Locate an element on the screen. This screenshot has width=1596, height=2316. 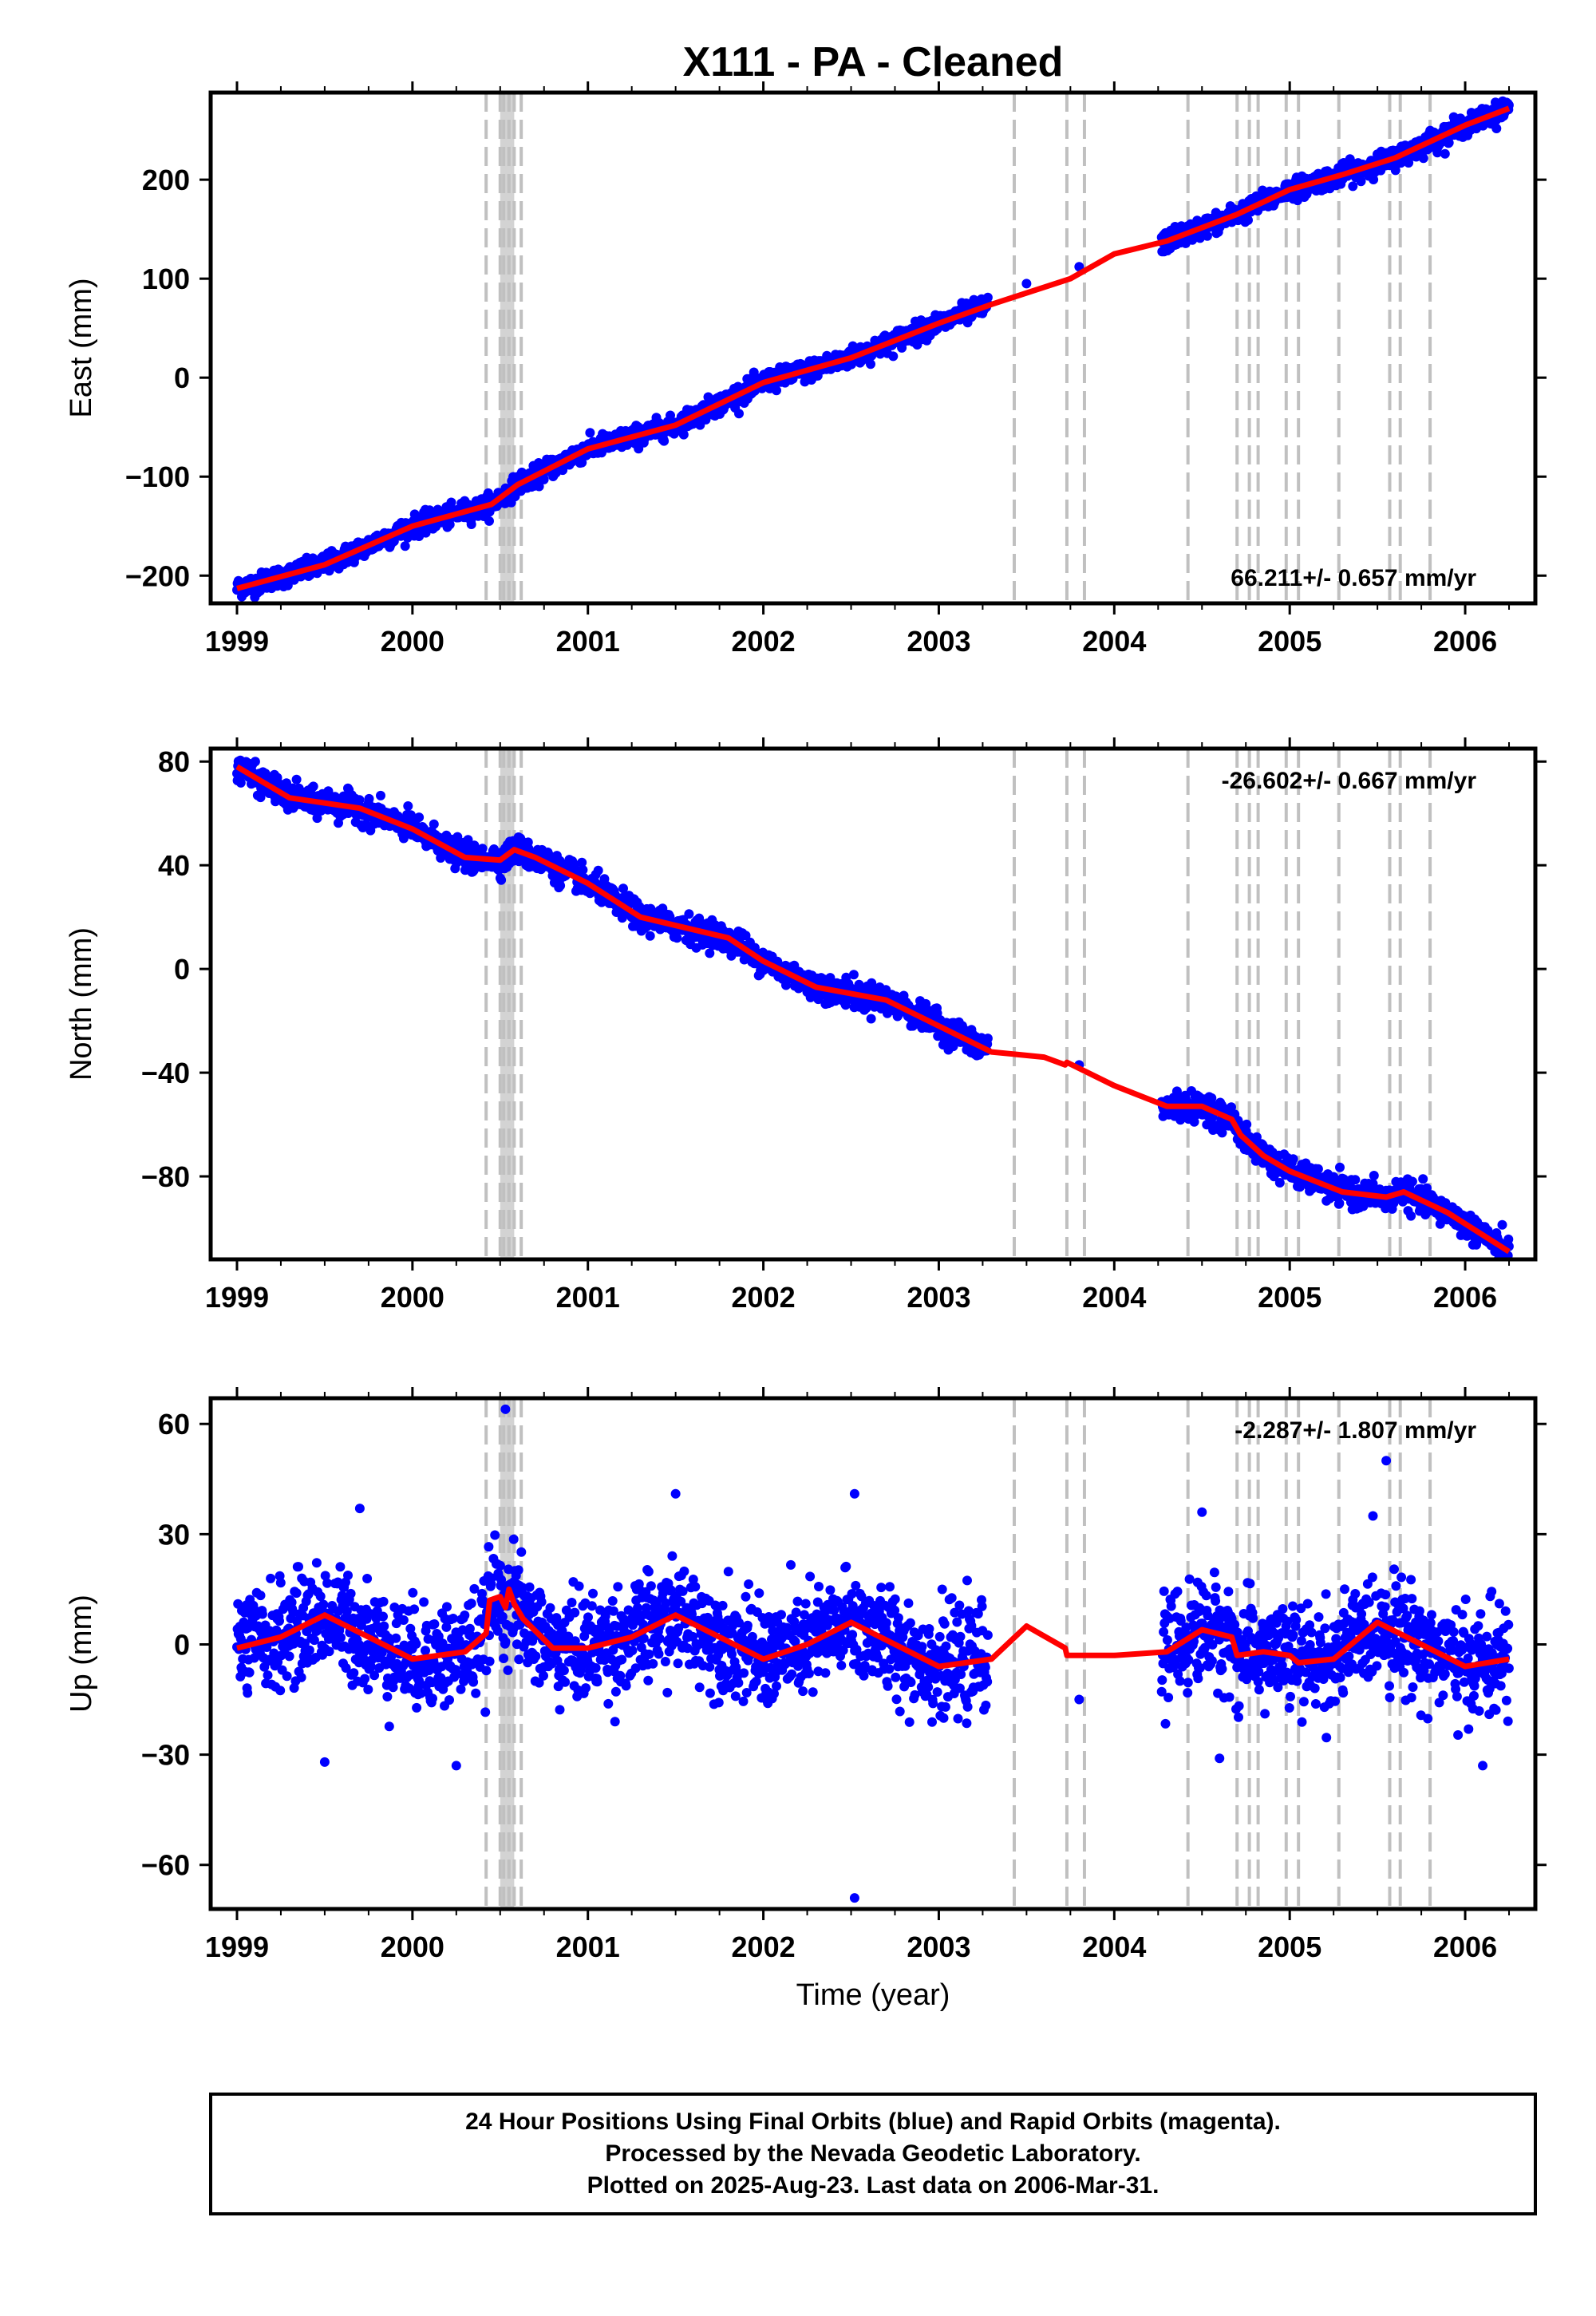
north-rate-label: -26.602+/- 0.667 mm/yr is located at coordinates (1349, 781).